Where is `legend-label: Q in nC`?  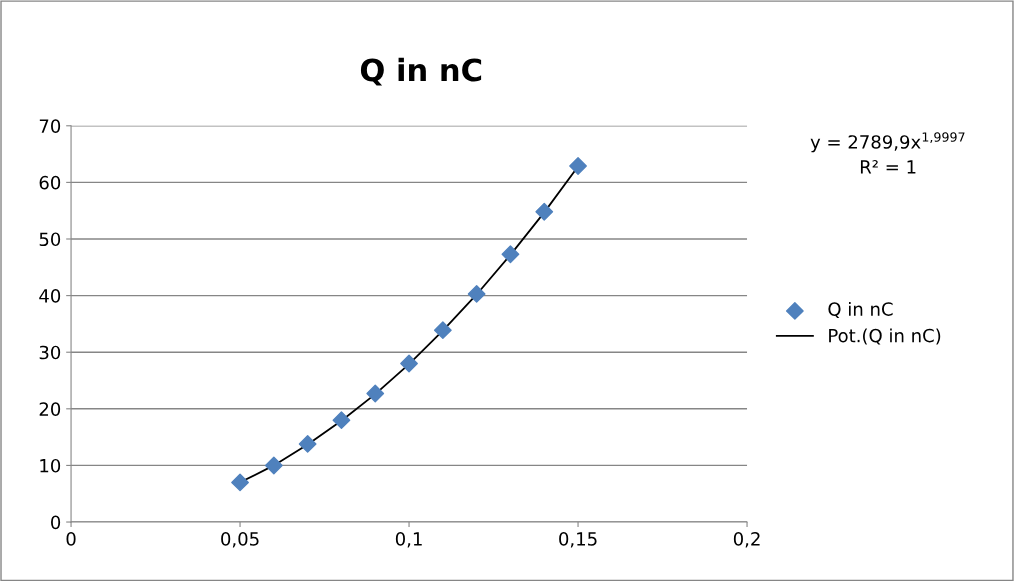 legend-label: Q in nC is located at coordinates (860, 309).